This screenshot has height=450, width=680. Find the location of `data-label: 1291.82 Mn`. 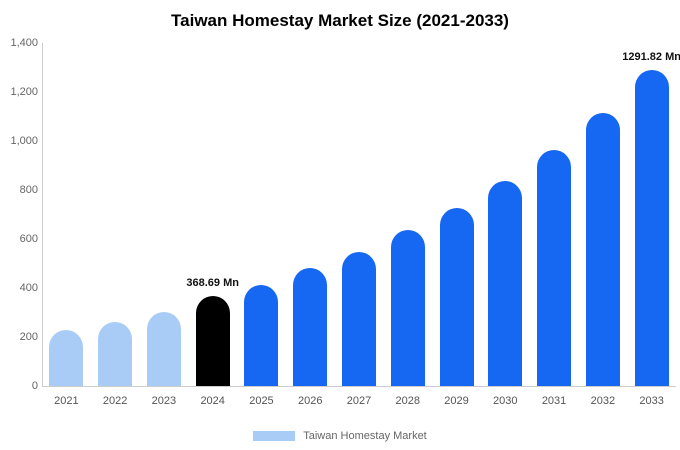

data-label: 1291.82 Mn is located at coordinates (651, 56).